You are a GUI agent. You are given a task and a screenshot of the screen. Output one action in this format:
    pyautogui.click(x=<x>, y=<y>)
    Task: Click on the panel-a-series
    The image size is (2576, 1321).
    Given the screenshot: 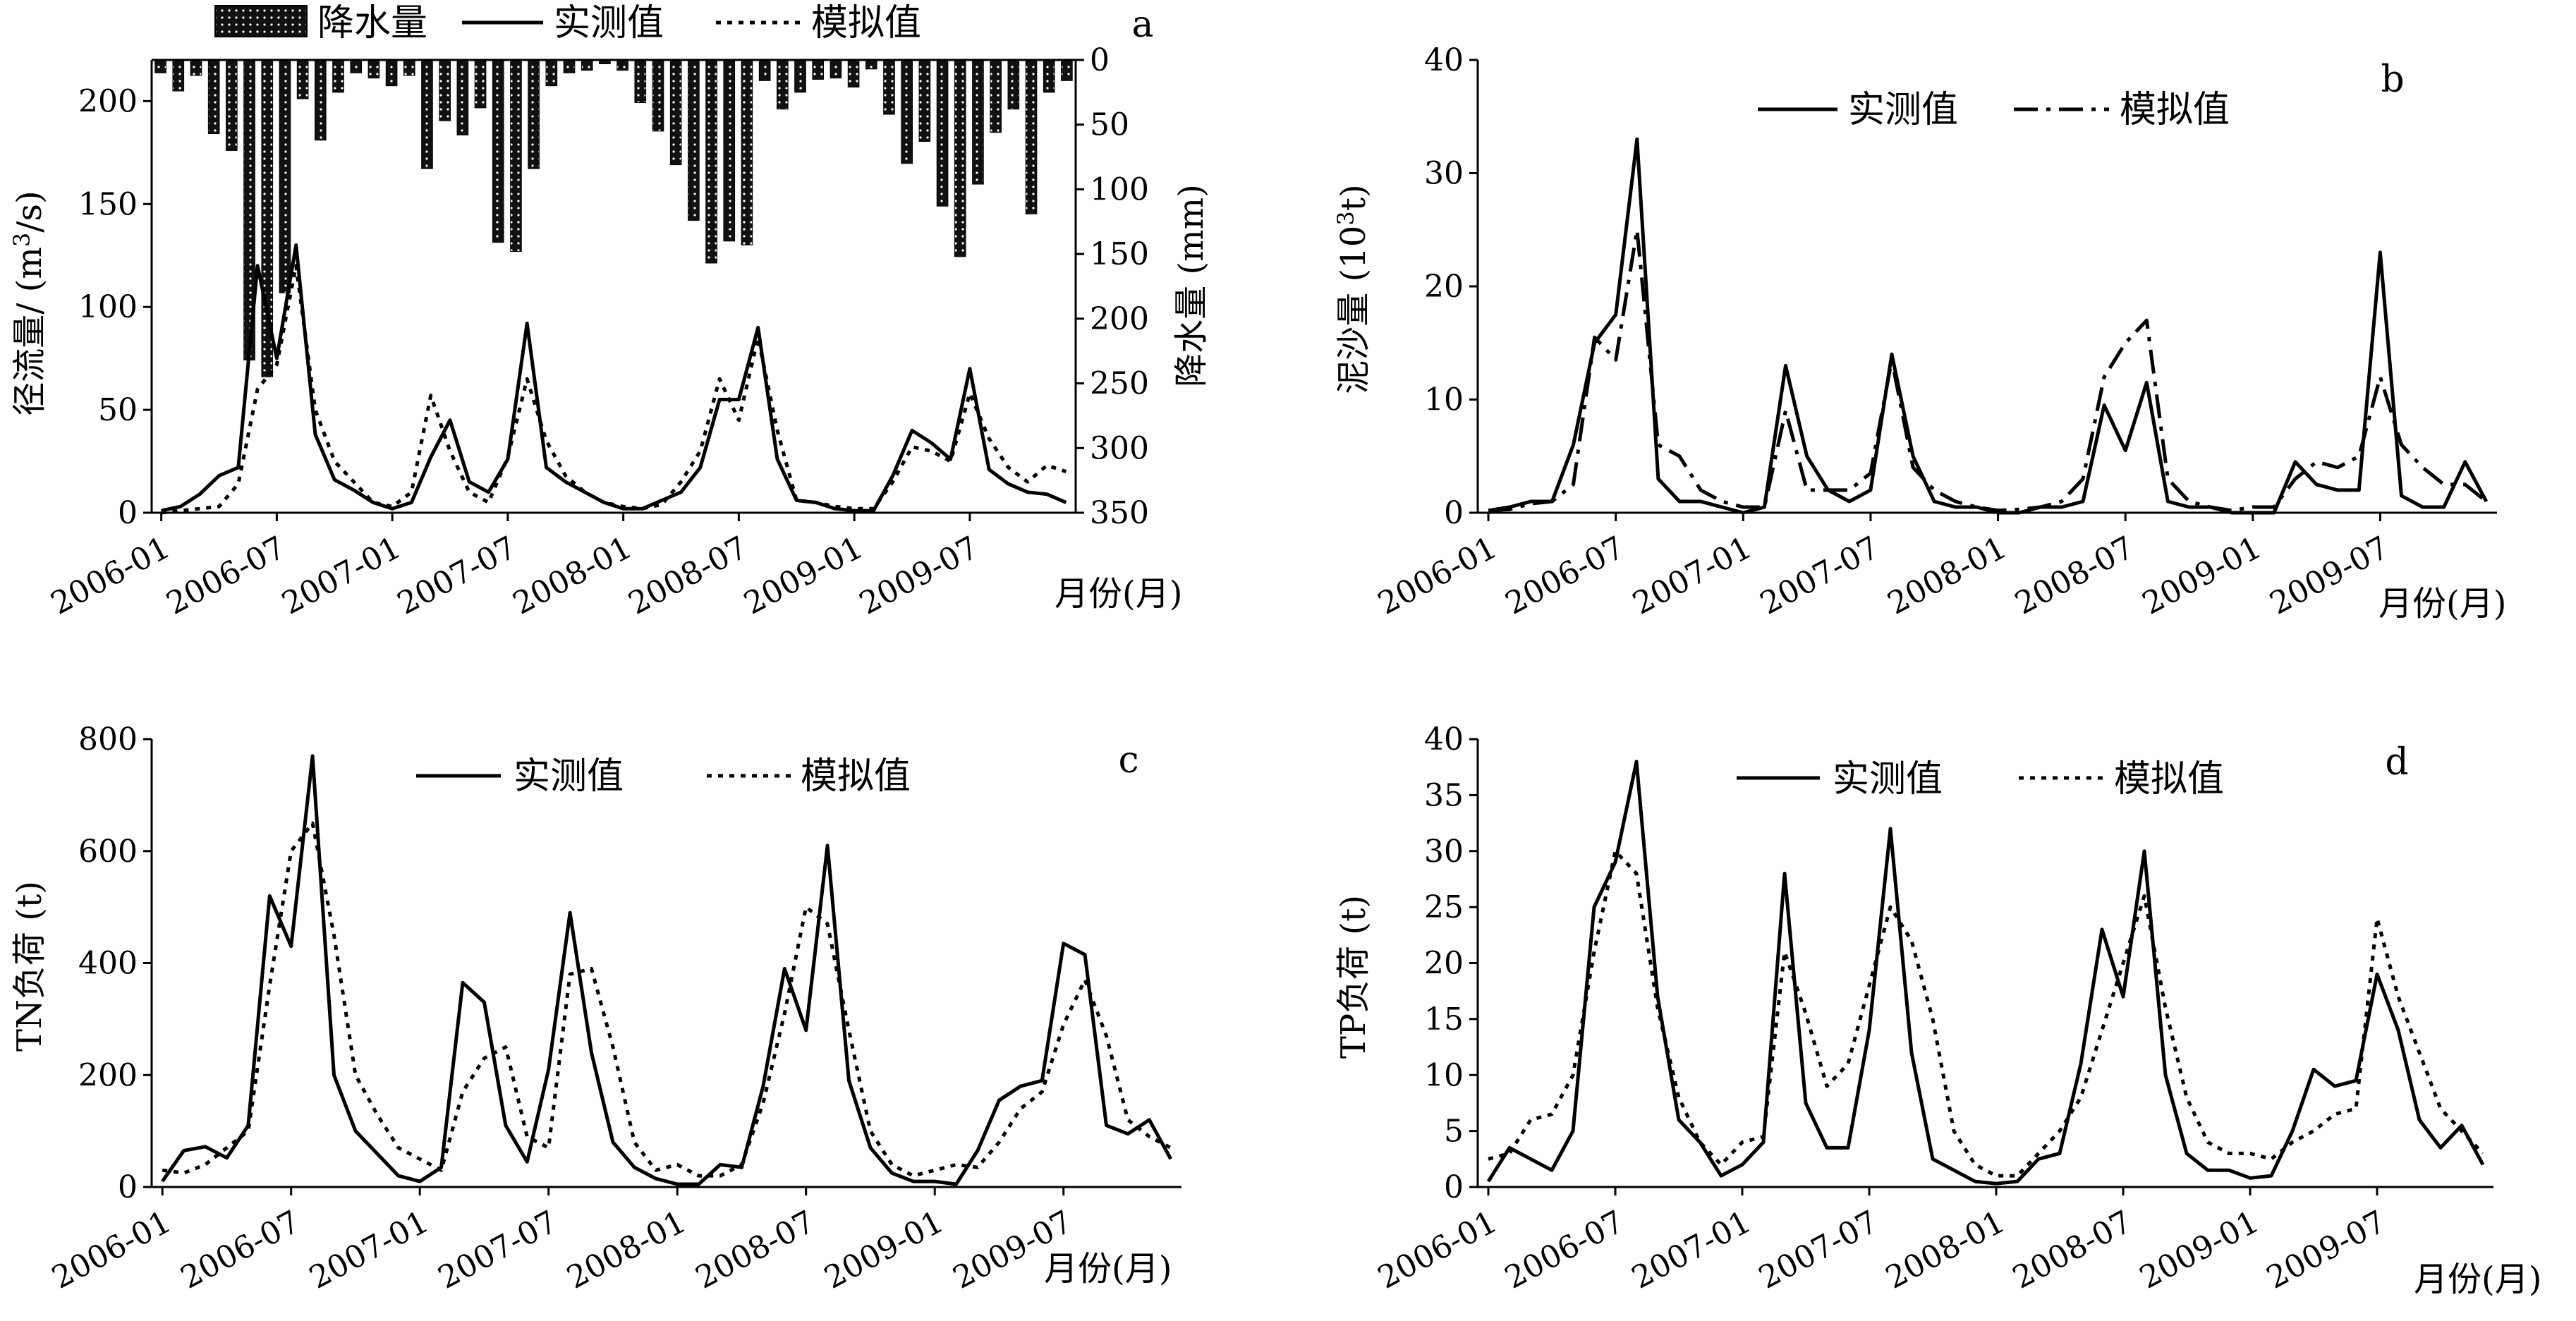 What is the action you would take?
    pyautogui.click(x=614, y=379)
    